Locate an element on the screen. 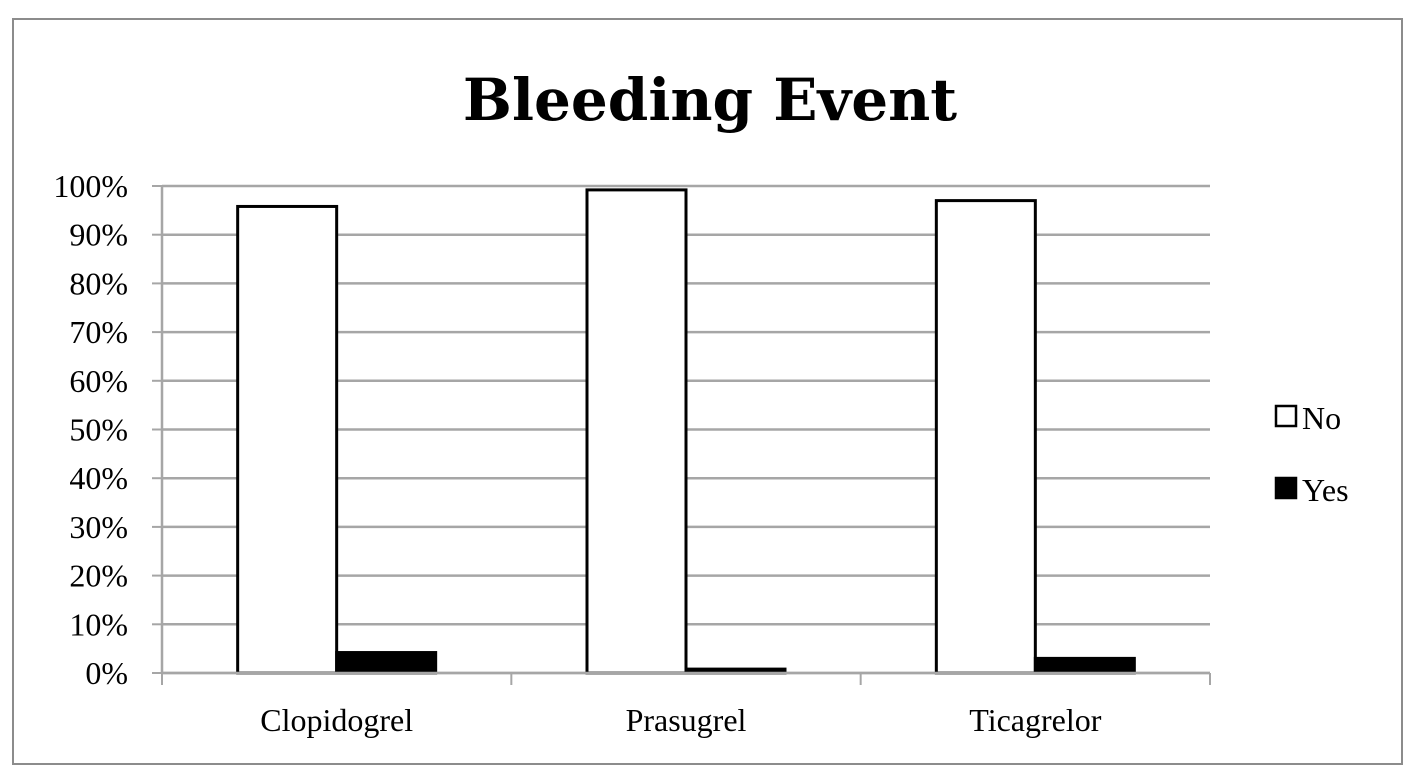 The image size is (1417, 779). y-tick-label: 20% is located at coordinates (98, 576).